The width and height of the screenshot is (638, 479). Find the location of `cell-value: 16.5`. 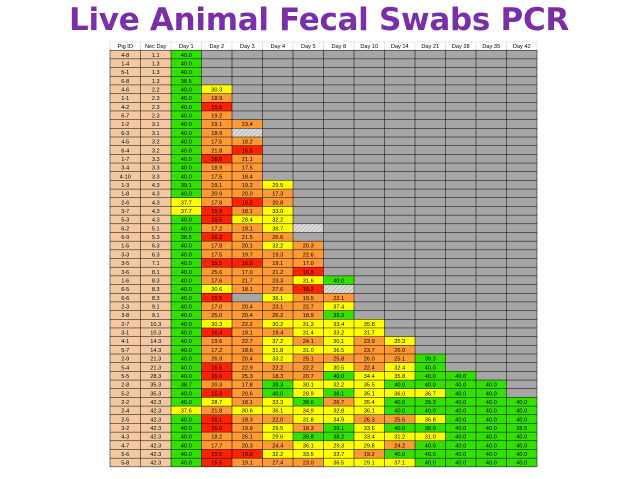

cell-value: 16.5 is located at coordinates (247, 151).